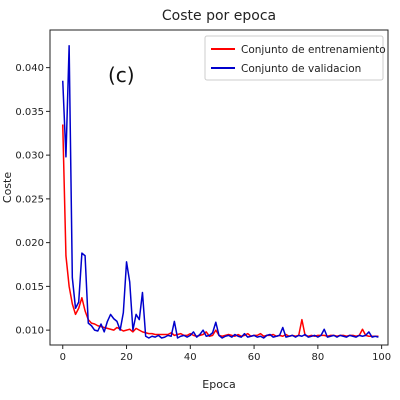 The width and height of the screenshot is (400, 400). I want to click on x-tick-label: 0, so click(63, 357).